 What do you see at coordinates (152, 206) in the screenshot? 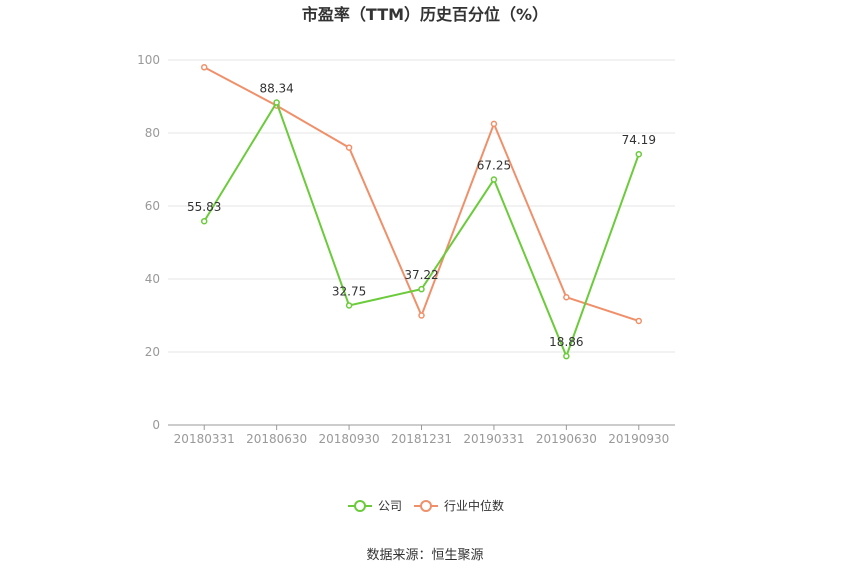
I see `y-tick-label: 60` at bounding box center [152, 206].